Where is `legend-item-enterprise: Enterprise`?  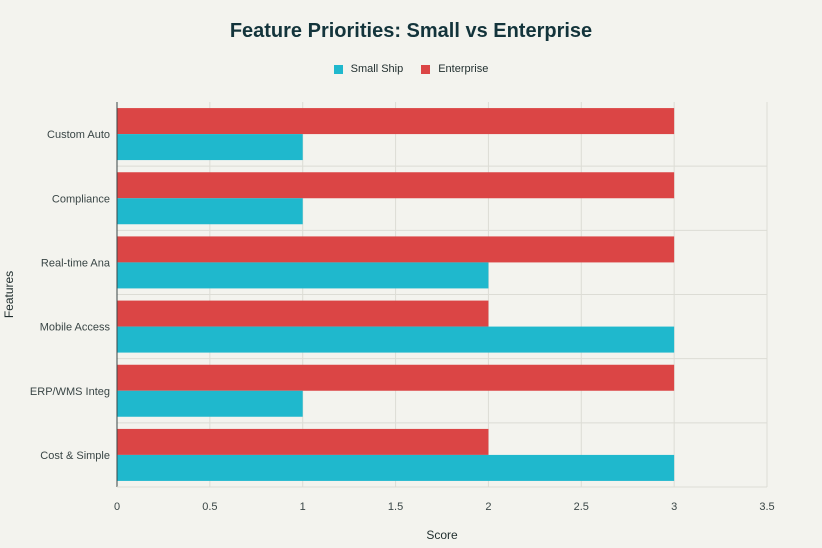
legend-item-enterprise: Enterprise is located at coordinates (454, 69).